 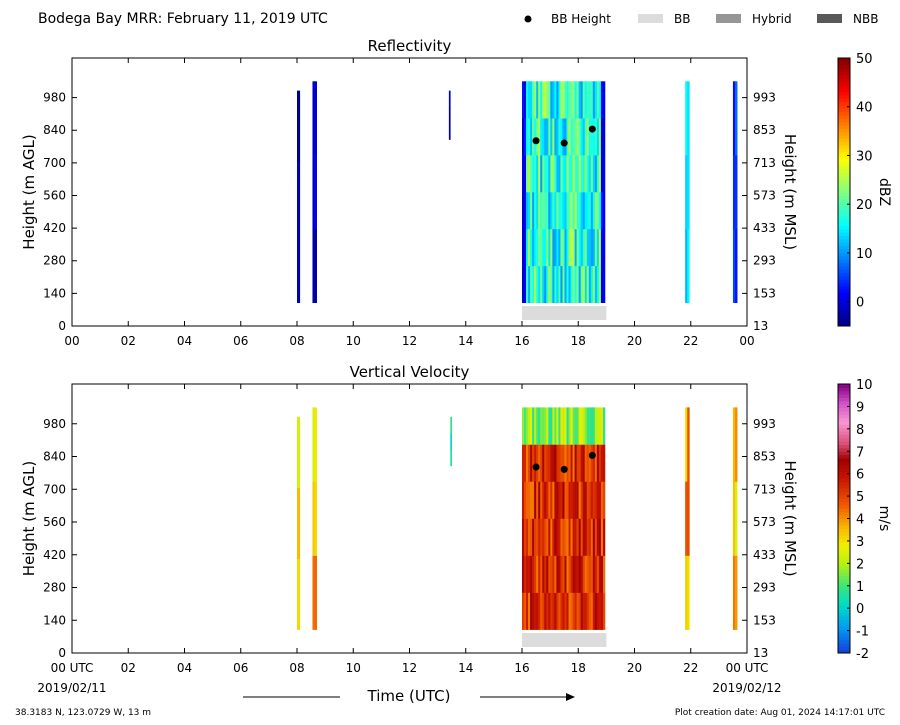 What do you see at coordinates (701, 19) in the screenshot?
I see `bb-legend: BB Height BB Hybrid NBB` at bounding box center [701, 19].